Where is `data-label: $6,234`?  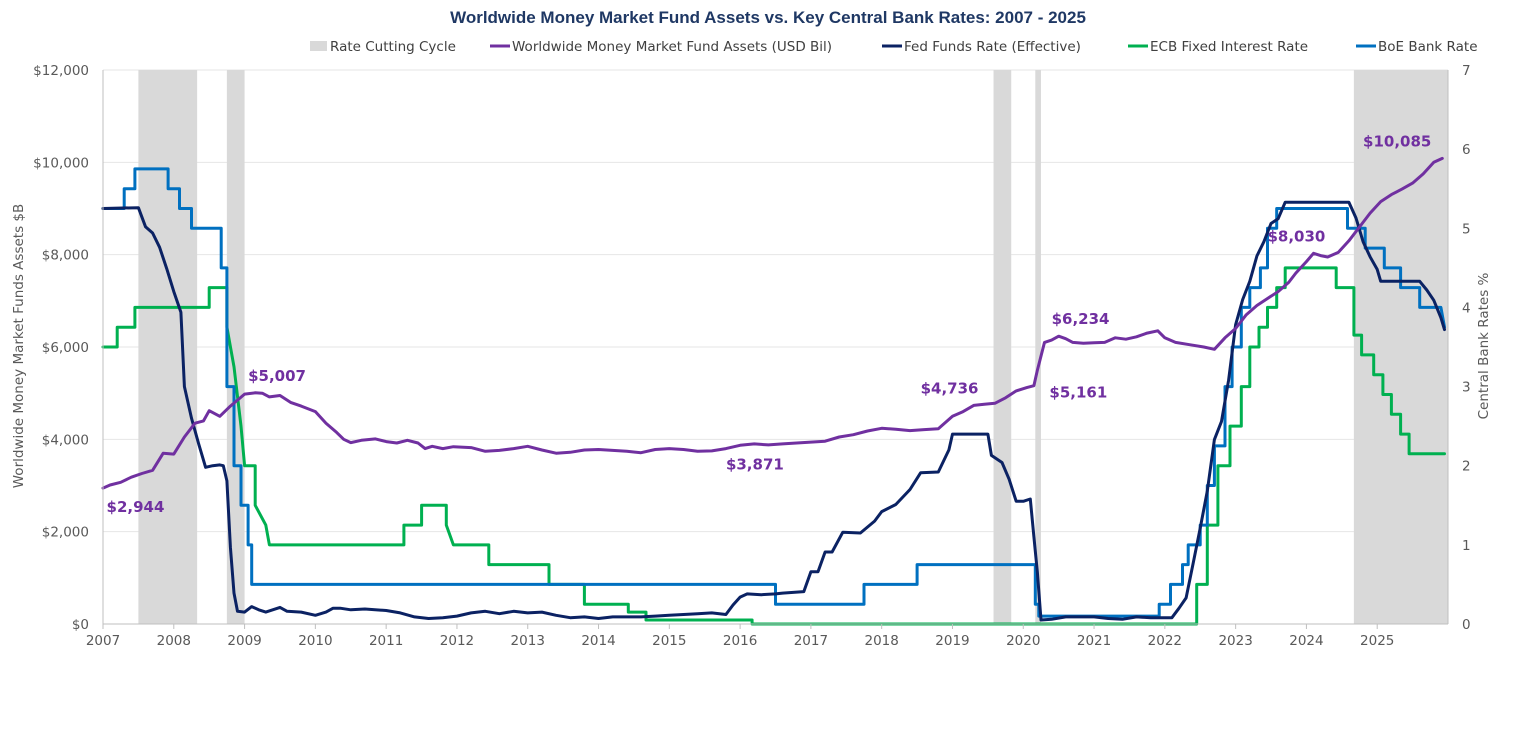
data-label: $6,234 is located at coordinates (1081, 319).